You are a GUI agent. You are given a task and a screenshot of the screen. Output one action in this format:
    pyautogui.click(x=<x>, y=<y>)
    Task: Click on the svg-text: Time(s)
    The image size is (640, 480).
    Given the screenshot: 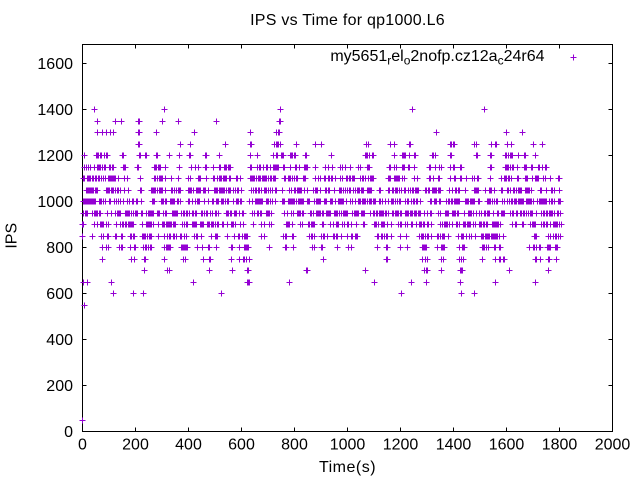 What is the action you would take?
    pyautogui.click(x=347, y=467)
    